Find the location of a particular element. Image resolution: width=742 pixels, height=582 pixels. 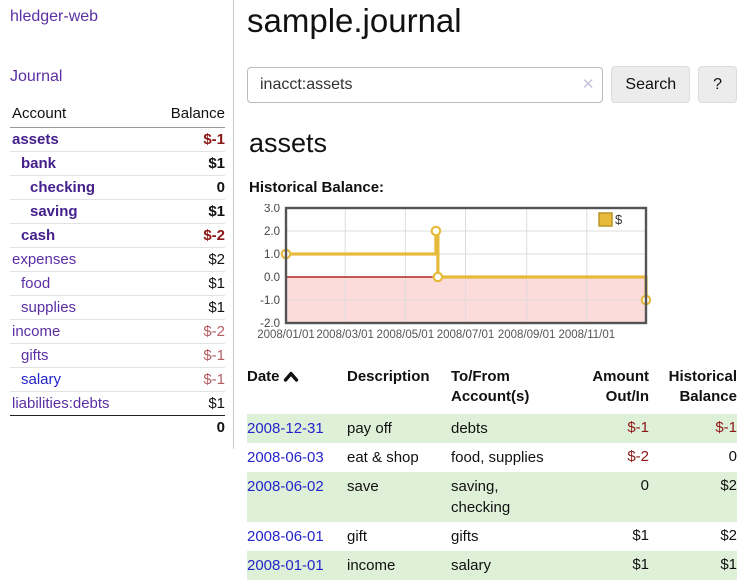

transaction-balance: $-1 is located at coordinates (726, 427).